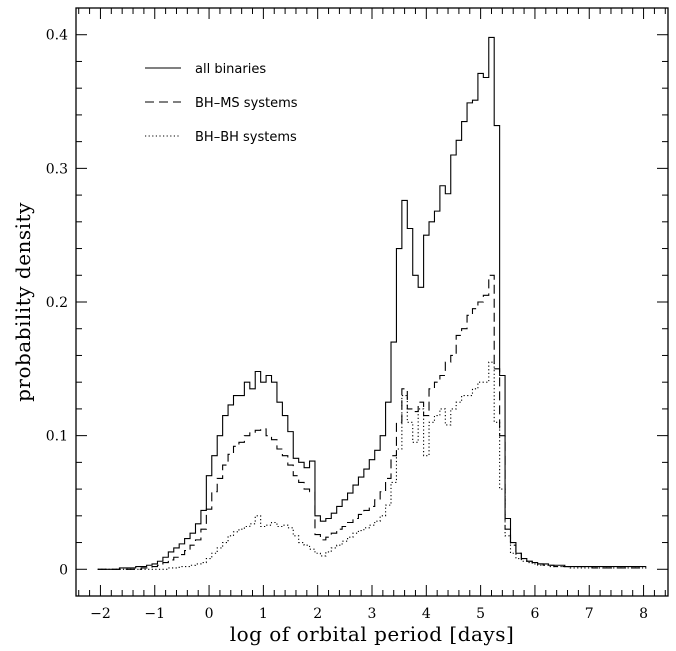 The width and height of the screenshot is (676, 651). Describe the element at coordinates (372, 634) in the screenshot. I see `x-axis-label: log of orbital period [days]` at that location.